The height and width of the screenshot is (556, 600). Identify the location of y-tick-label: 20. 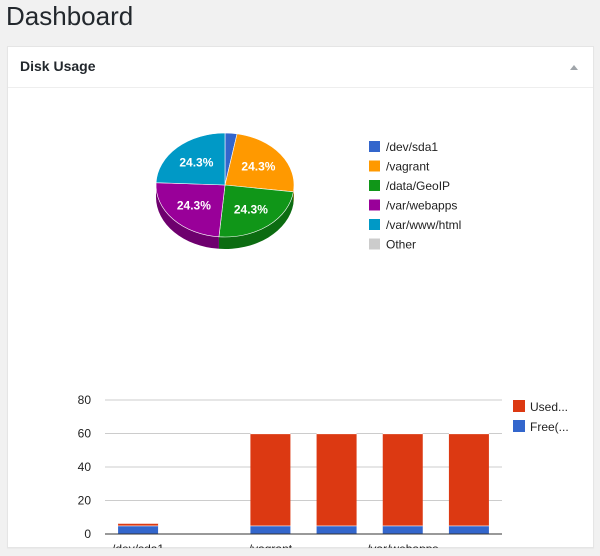
(85, 501).